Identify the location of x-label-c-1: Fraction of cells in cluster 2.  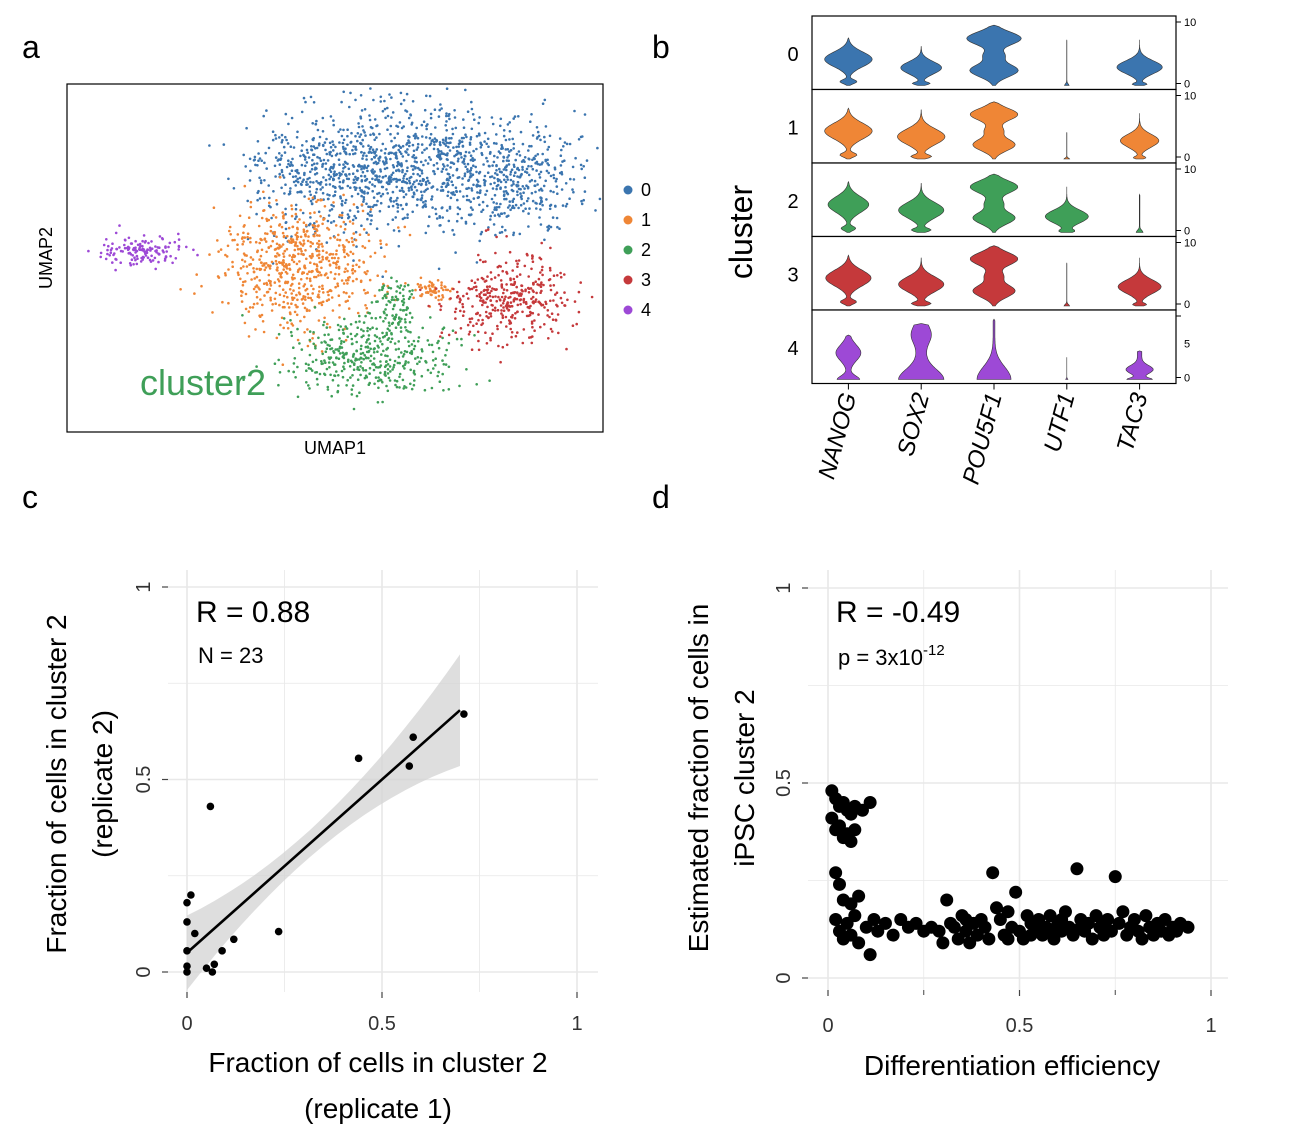
(377, 1062).